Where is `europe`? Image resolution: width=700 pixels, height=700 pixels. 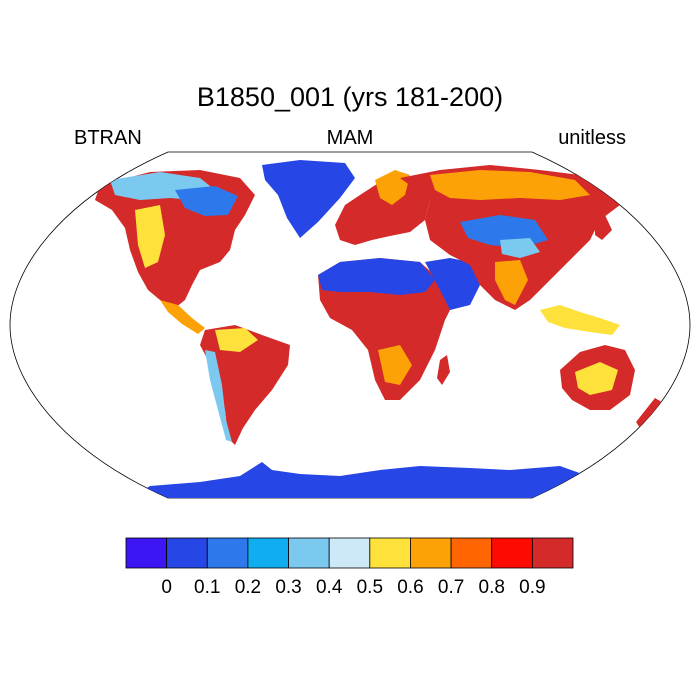
europe is located at coordinates (382, 211).